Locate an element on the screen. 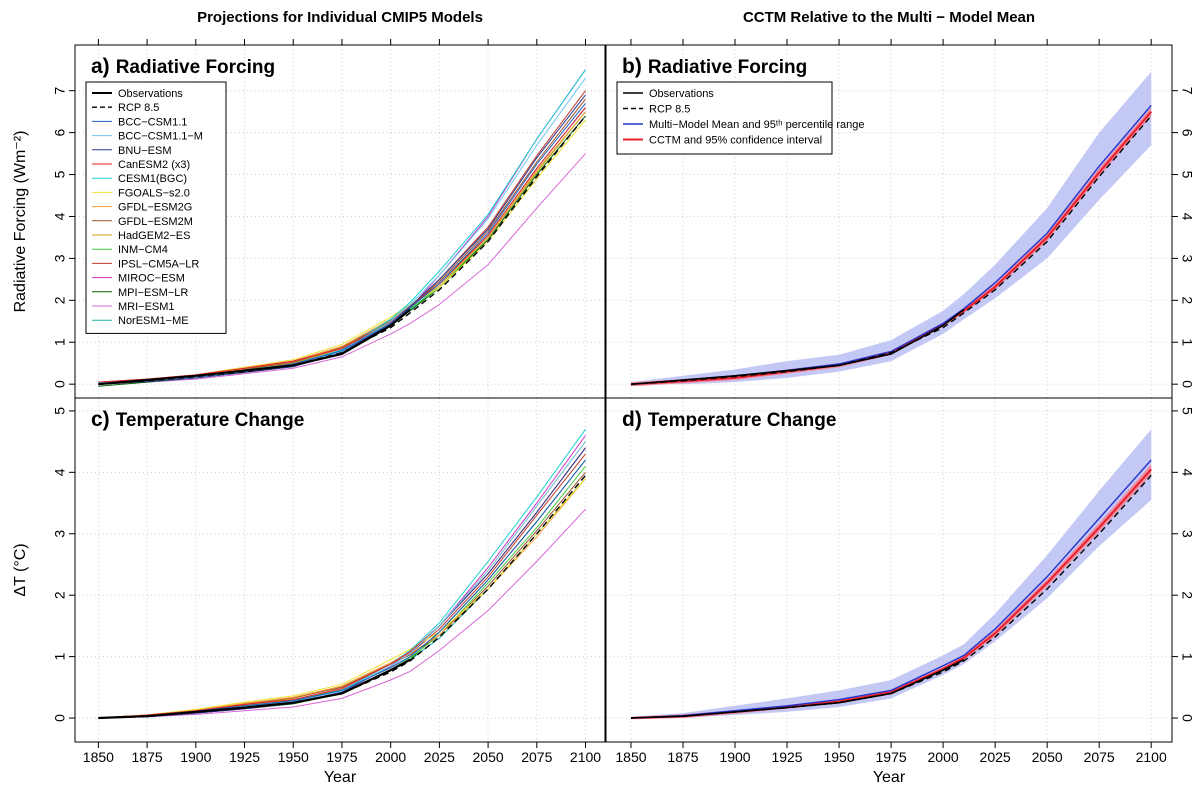  legend-label: GFDL−ESM2G is located at coordinates (155, 208).